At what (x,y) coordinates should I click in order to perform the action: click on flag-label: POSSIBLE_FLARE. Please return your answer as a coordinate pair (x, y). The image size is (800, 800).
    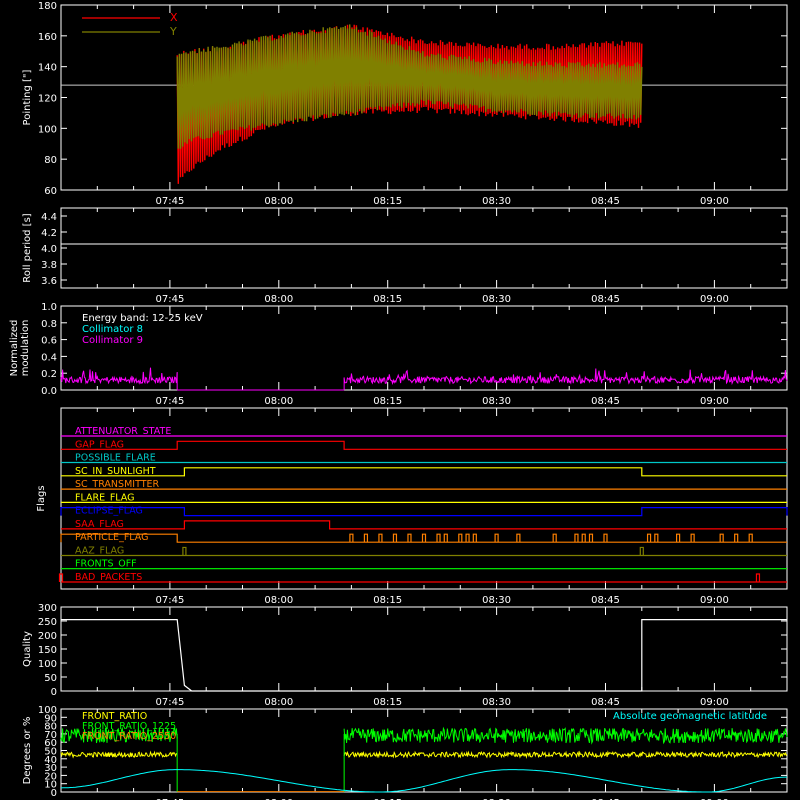
    Looking at the image, I should click on (115, 458).